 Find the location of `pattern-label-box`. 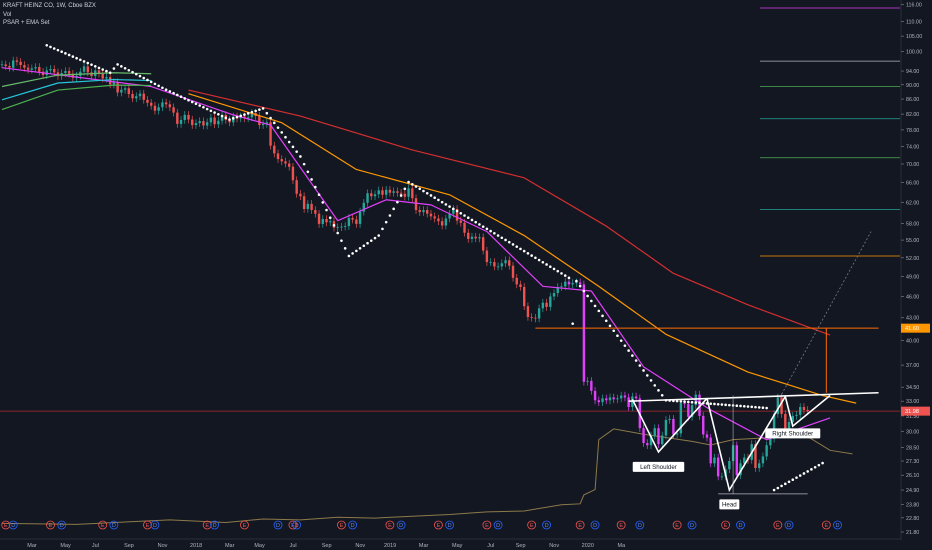

pattern-label-box is located at coordinates (793, 433).